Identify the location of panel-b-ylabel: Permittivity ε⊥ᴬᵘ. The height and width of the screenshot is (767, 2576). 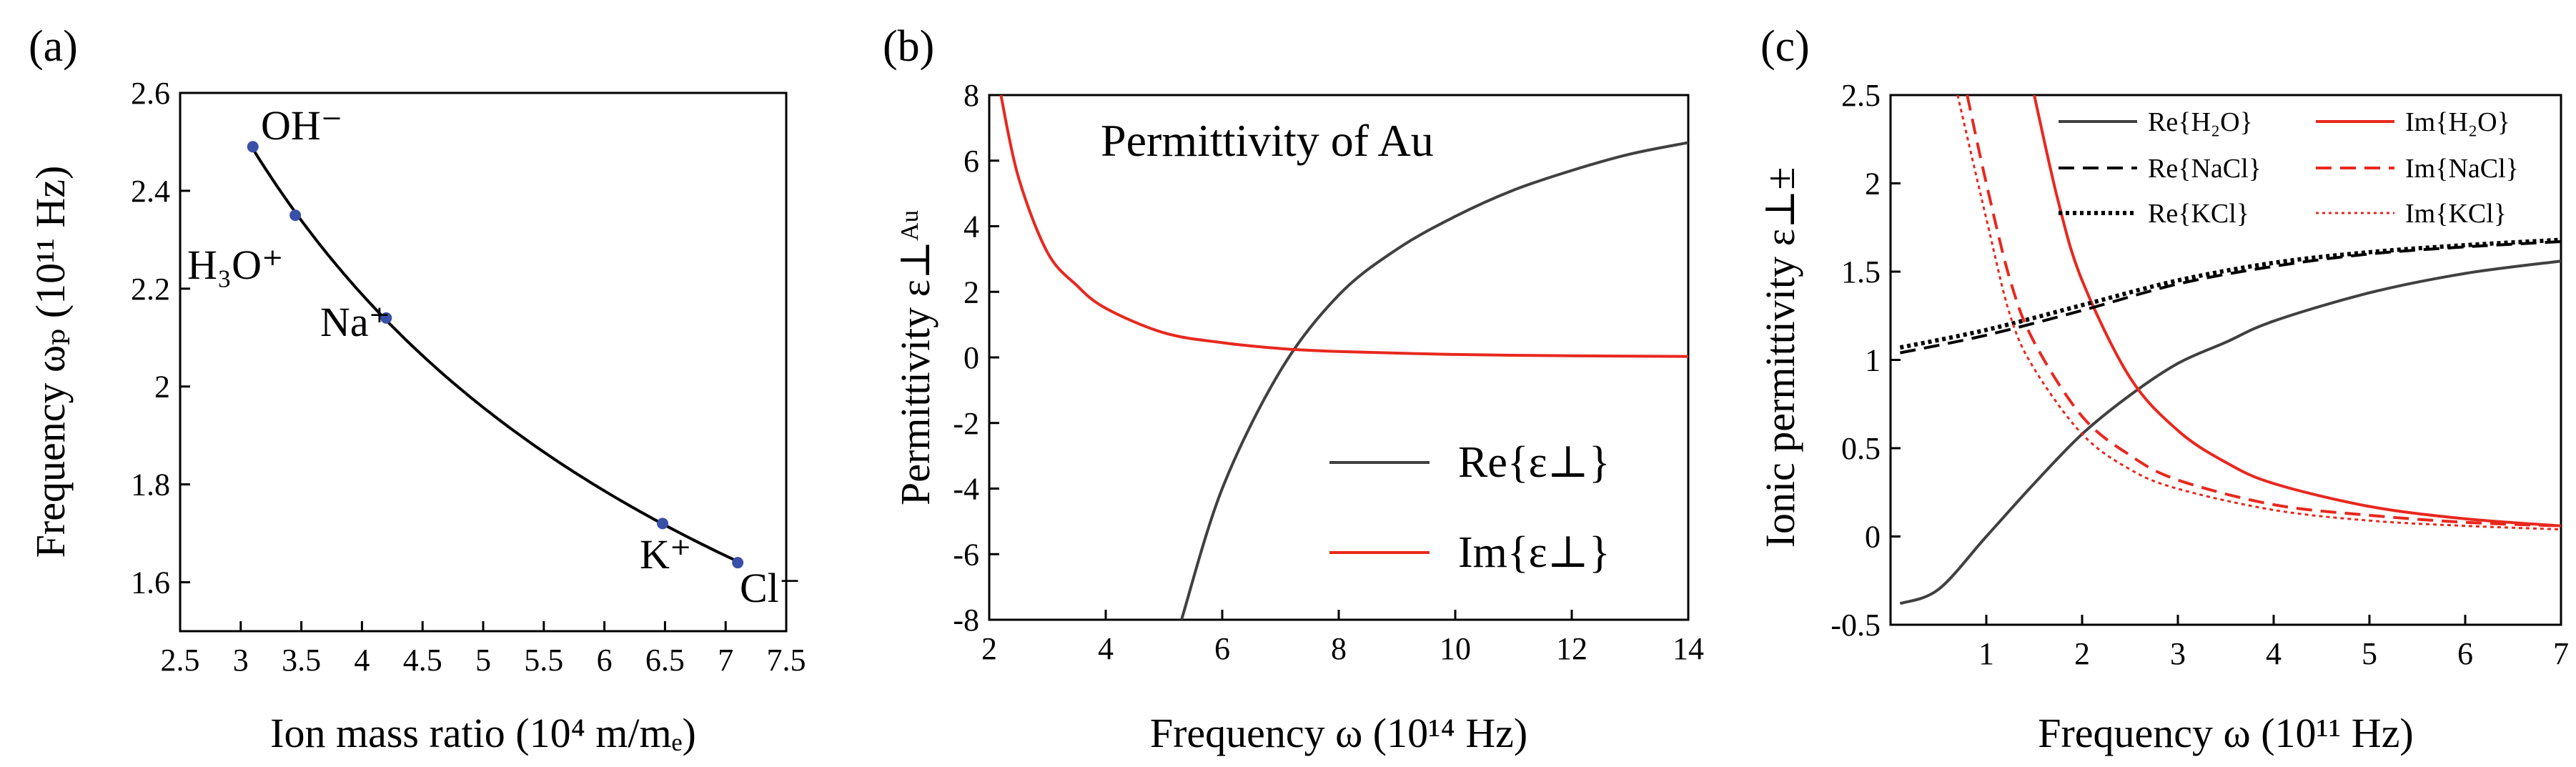
(915, 357).